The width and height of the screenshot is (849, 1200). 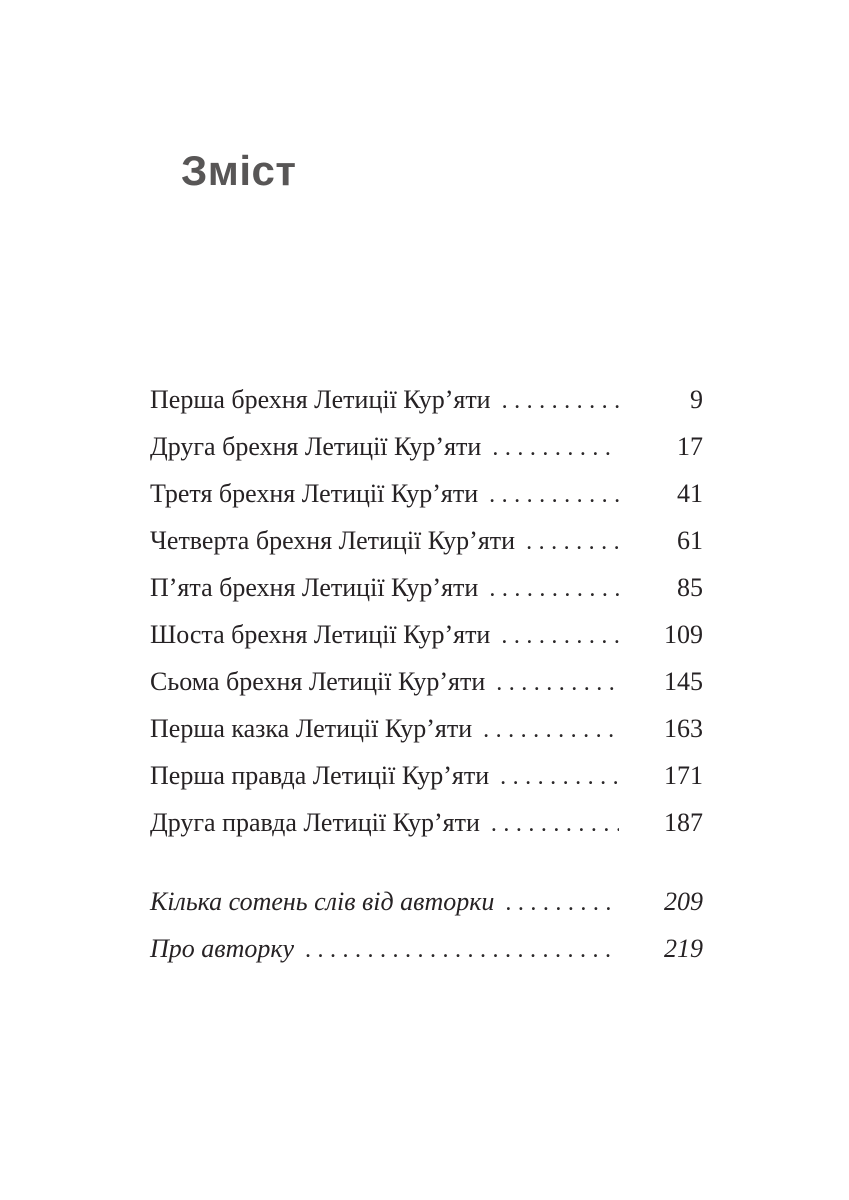 I want to click on toc-entry: Кілька сотень слів від авторки 209, so click(x=426, y=895).